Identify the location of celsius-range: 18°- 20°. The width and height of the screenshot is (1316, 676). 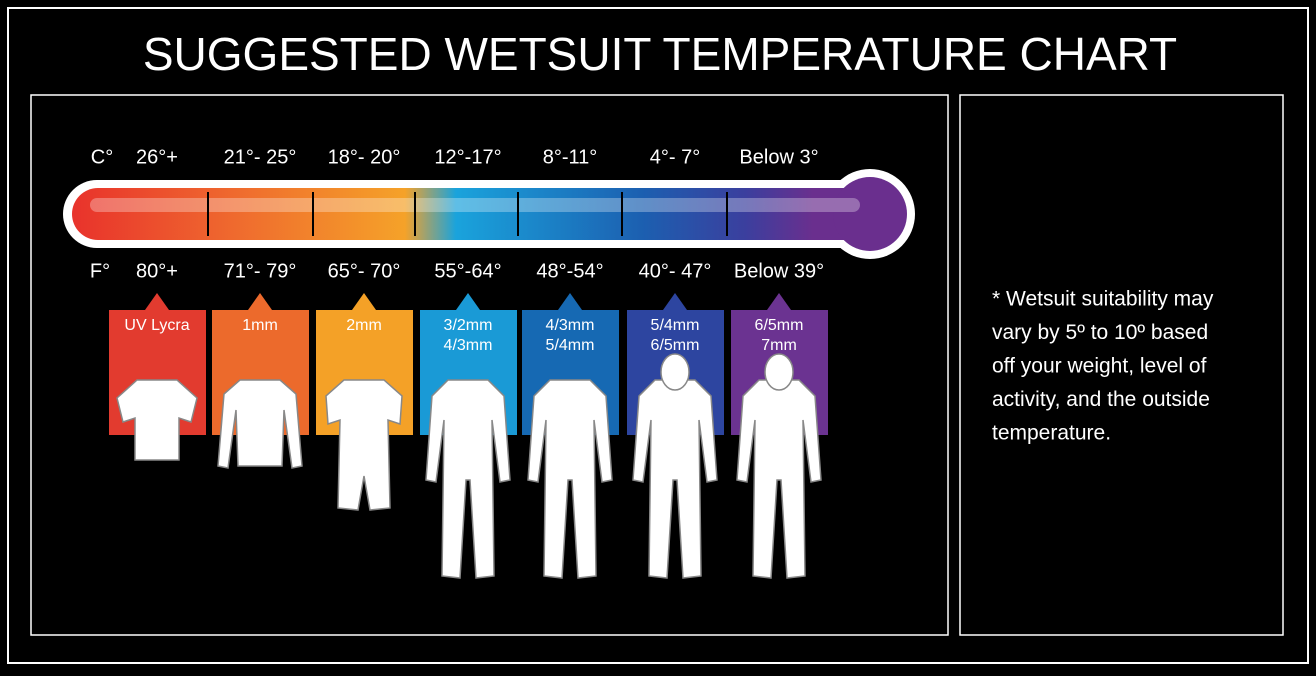
(364, 157).